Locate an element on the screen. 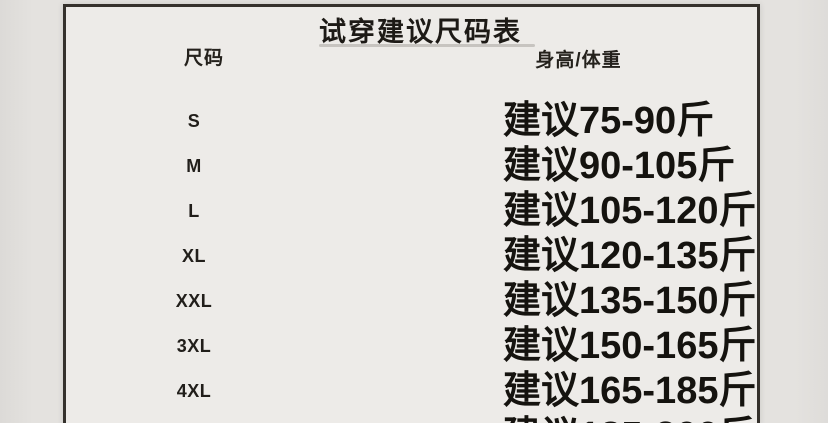 This screenshot has width=828, height=423. weight-recommendation: 建议105-120斤 is located at coordinates (630, 211).